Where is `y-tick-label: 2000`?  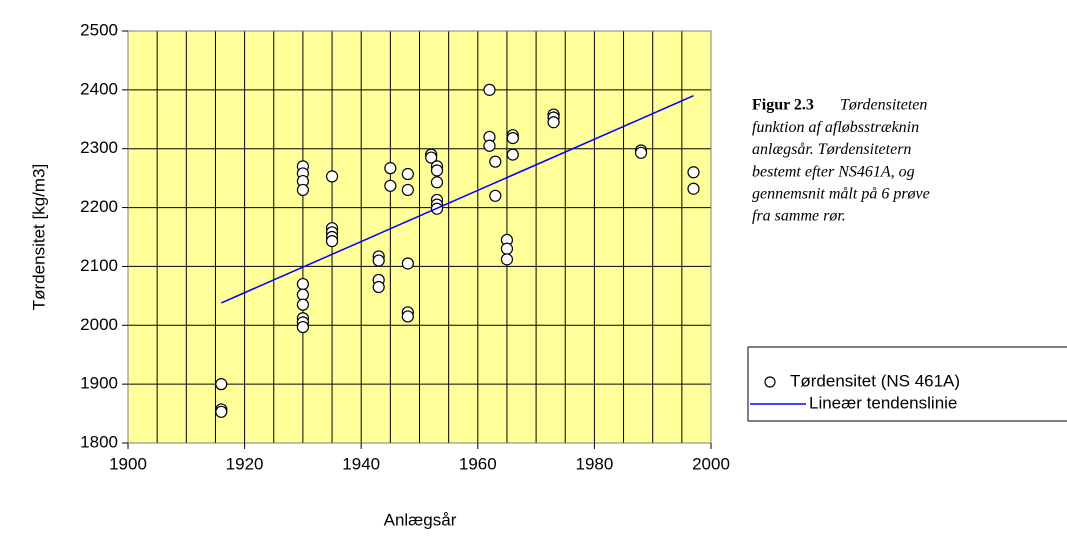 y-tick-label: 2000 is located at coordinates (99, 324).